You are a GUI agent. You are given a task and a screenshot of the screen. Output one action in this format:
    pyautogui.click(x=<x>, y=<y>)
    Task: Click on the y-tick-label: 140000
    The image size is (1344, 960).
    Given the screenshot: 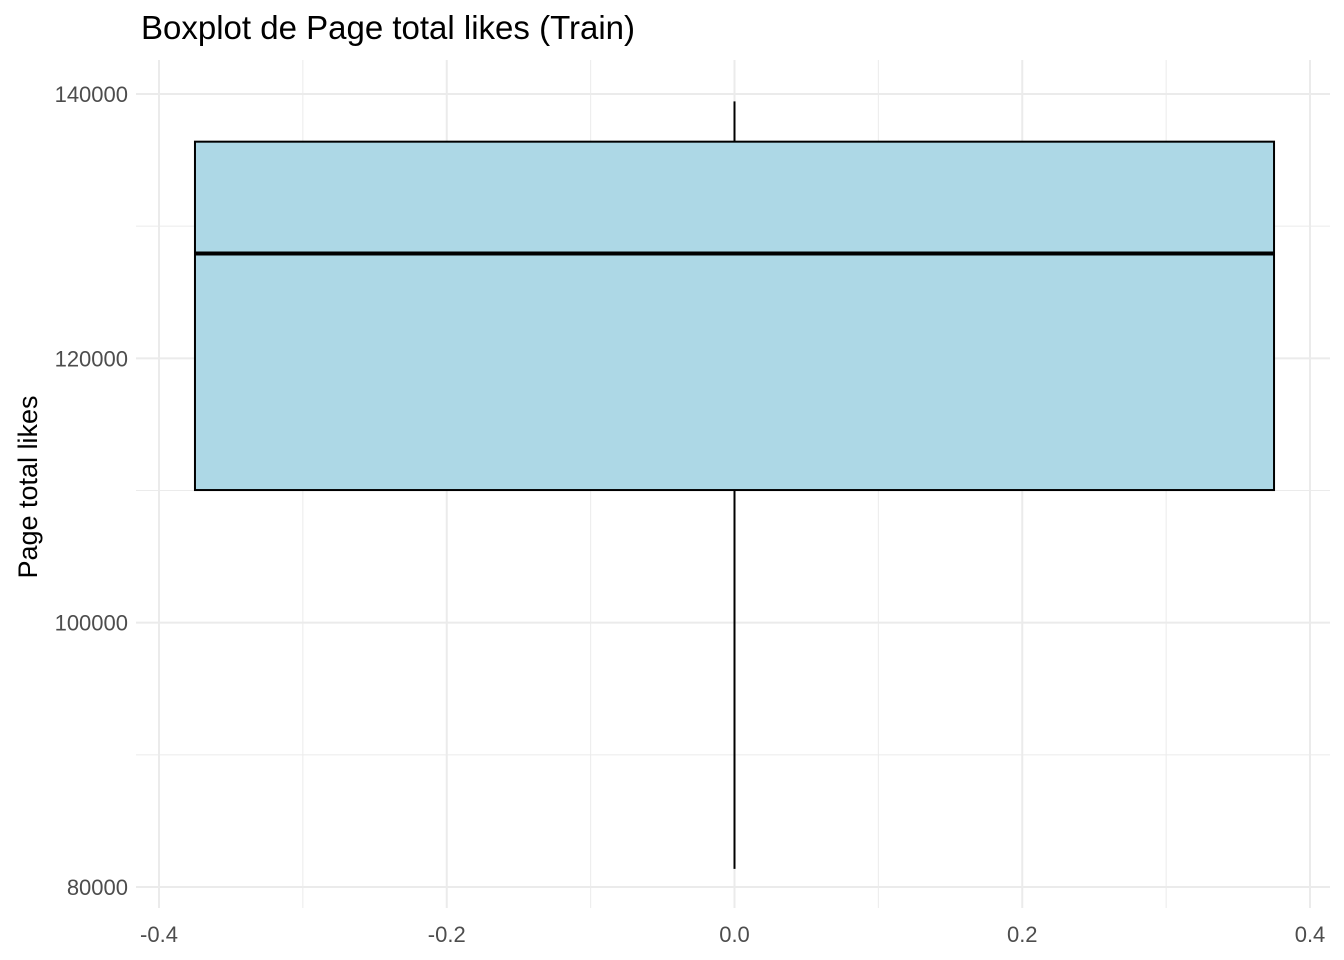 What is the action you would take?
    pyautogui.click(x=91, y=94)
    